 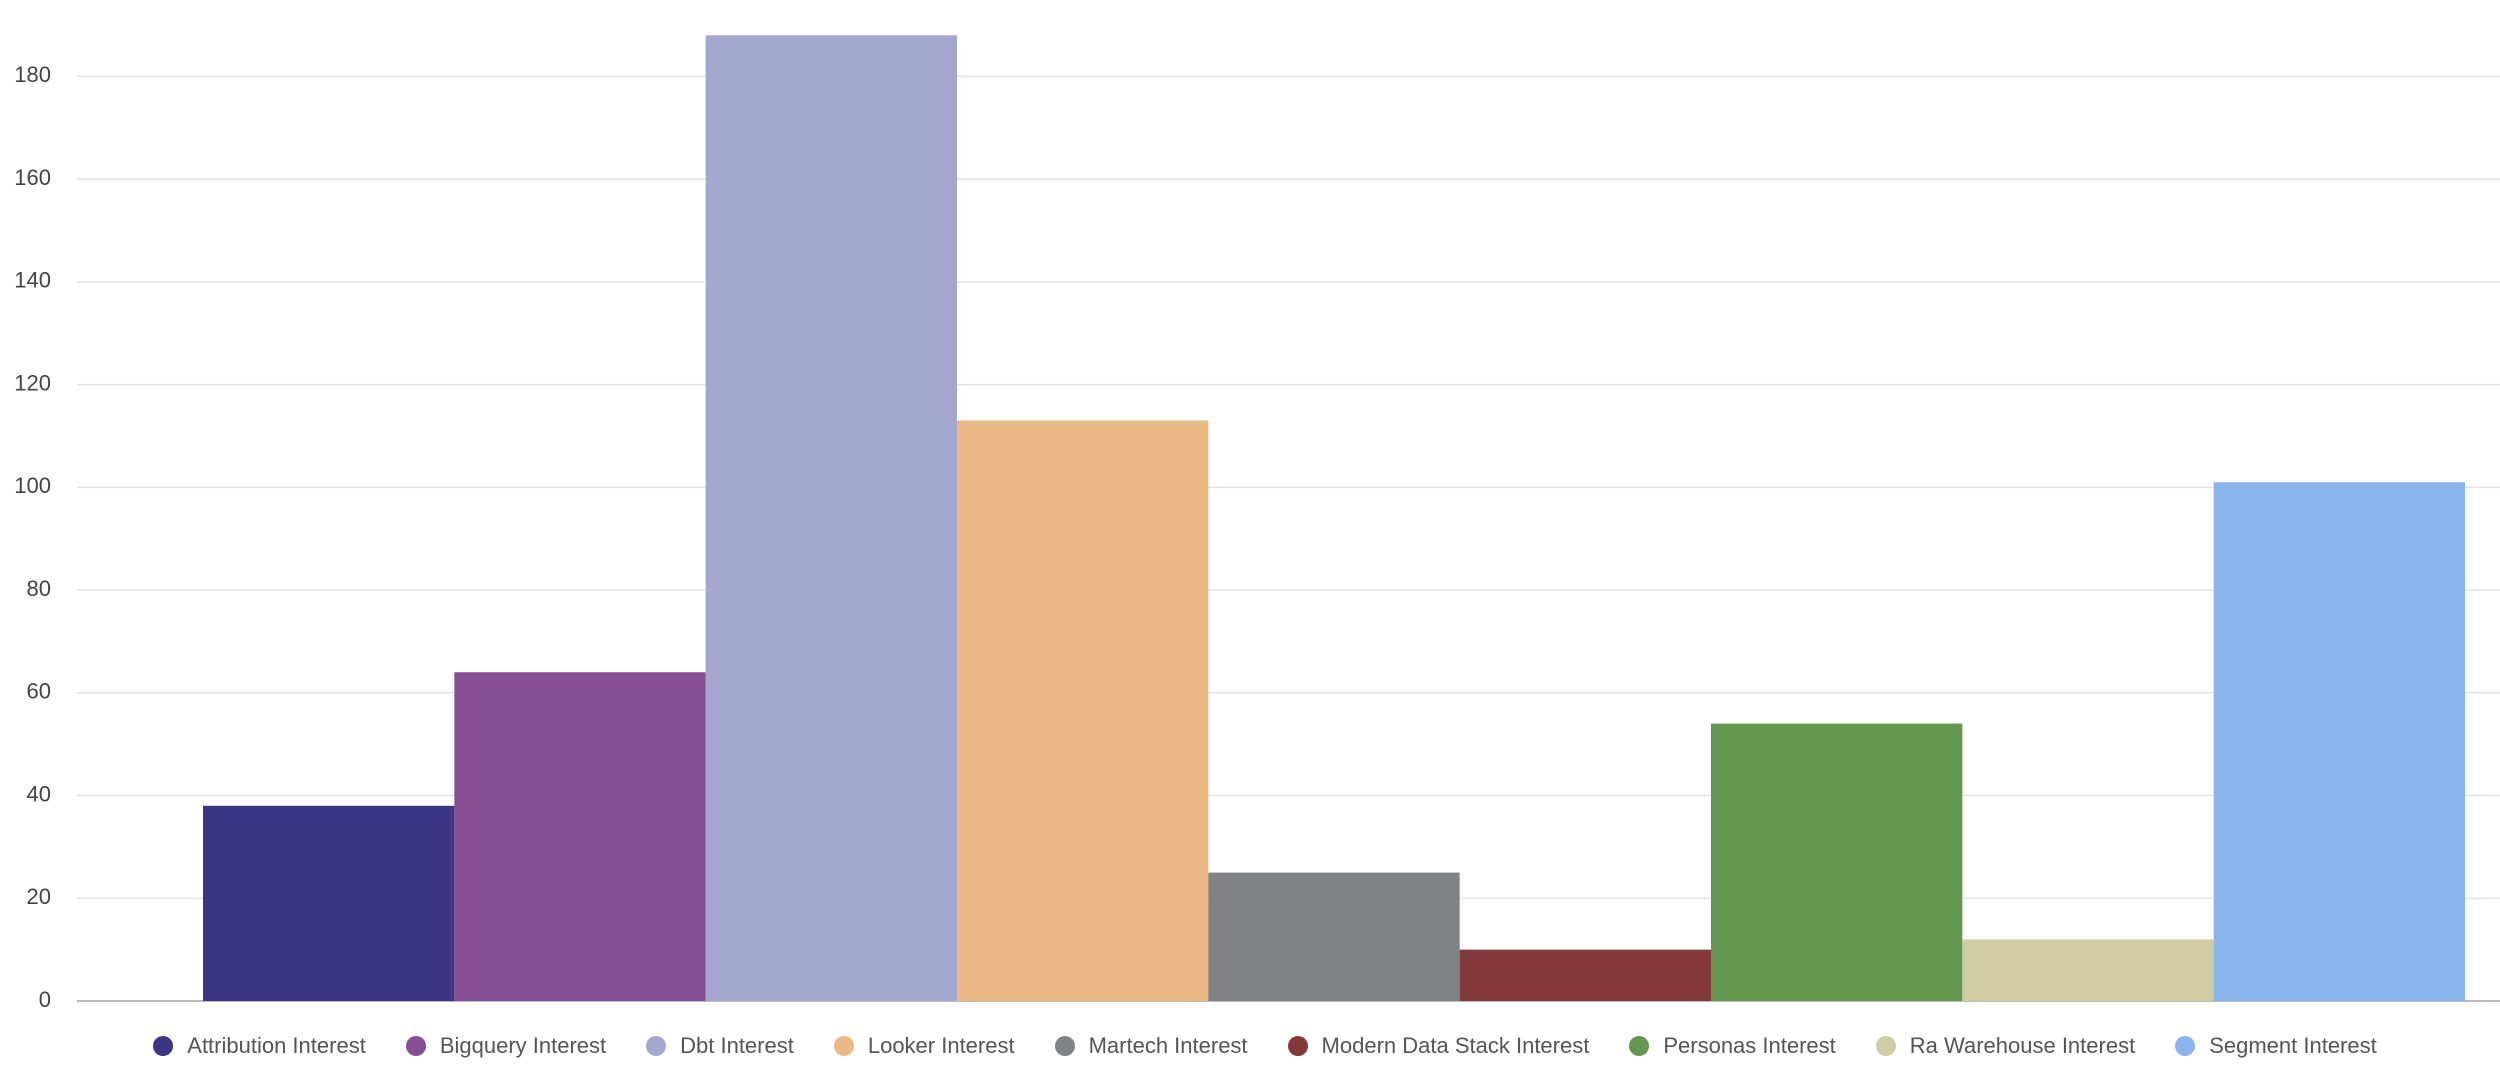 What do you see at coordinates (32, 280) in the screenshot?
I see `y-tick-label: 140` at bounding box center [32, 280].